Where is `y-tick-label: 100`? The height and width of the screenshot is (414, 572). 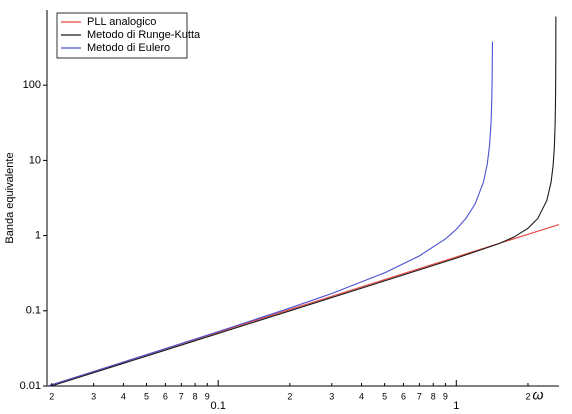
y-tick-label: 100 is located at coordinates (32, 85).